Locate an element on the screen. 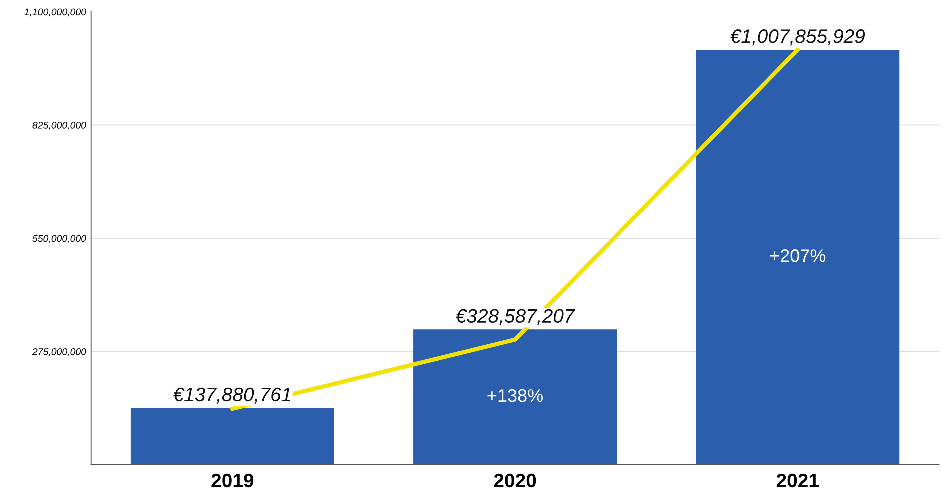 This screenshot has height=500, width=942. data-label: €328,587,207 is located at coordinates (516, 317).